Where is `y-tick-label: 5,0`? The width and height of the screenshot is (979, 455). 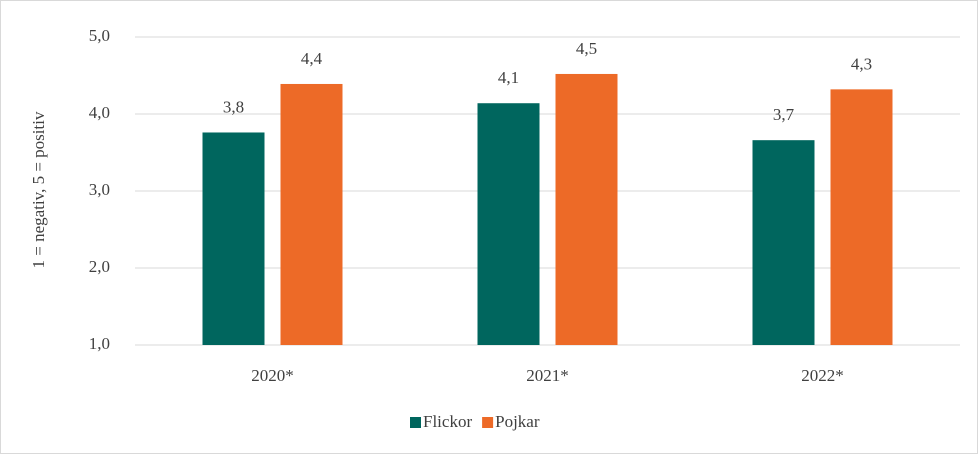 y-tick-label: 5,0 is located at coordinates (99, 35).